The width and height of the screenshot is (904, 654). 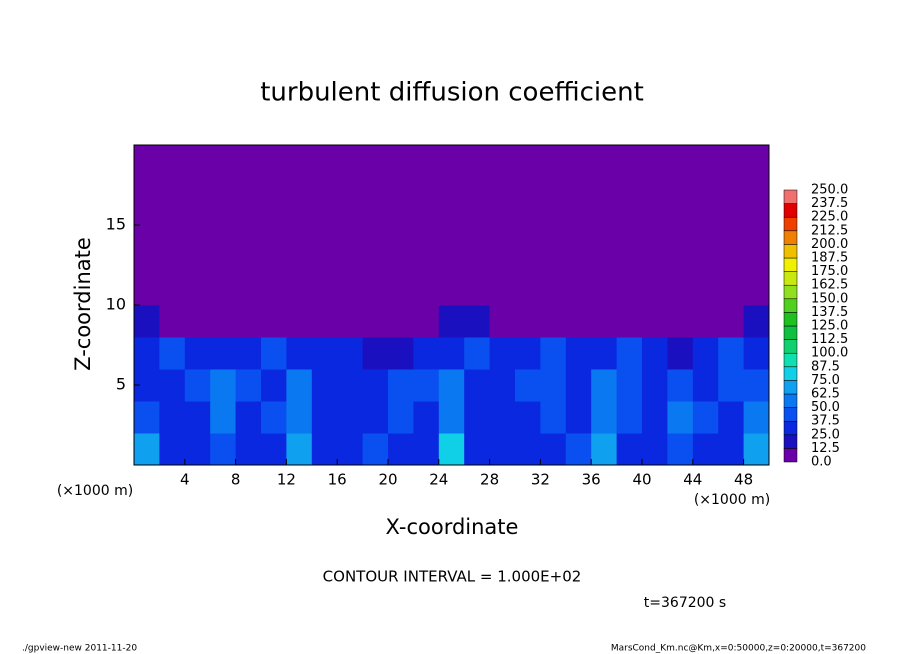 I want to click on colorbar-label: 50.0, so click(x=825, y=407).